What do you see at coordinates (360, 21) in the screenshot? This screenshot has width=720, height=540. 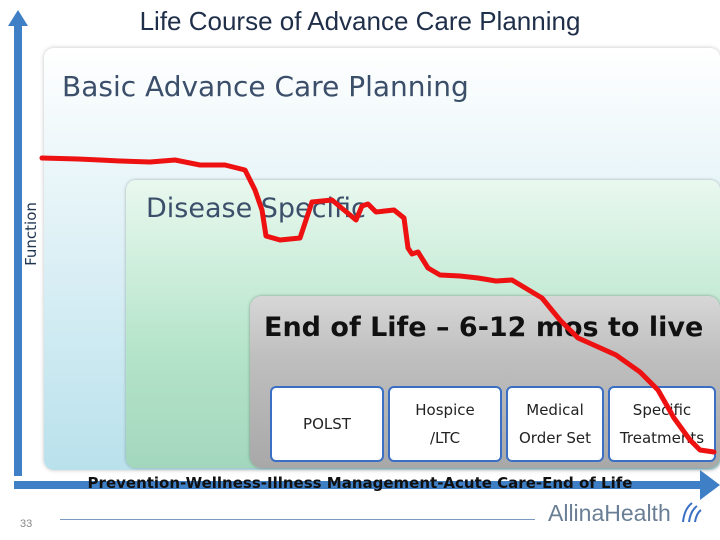 I see `slide-title: Life Course of Advance Care Planning` at bounding box center [360, 21].